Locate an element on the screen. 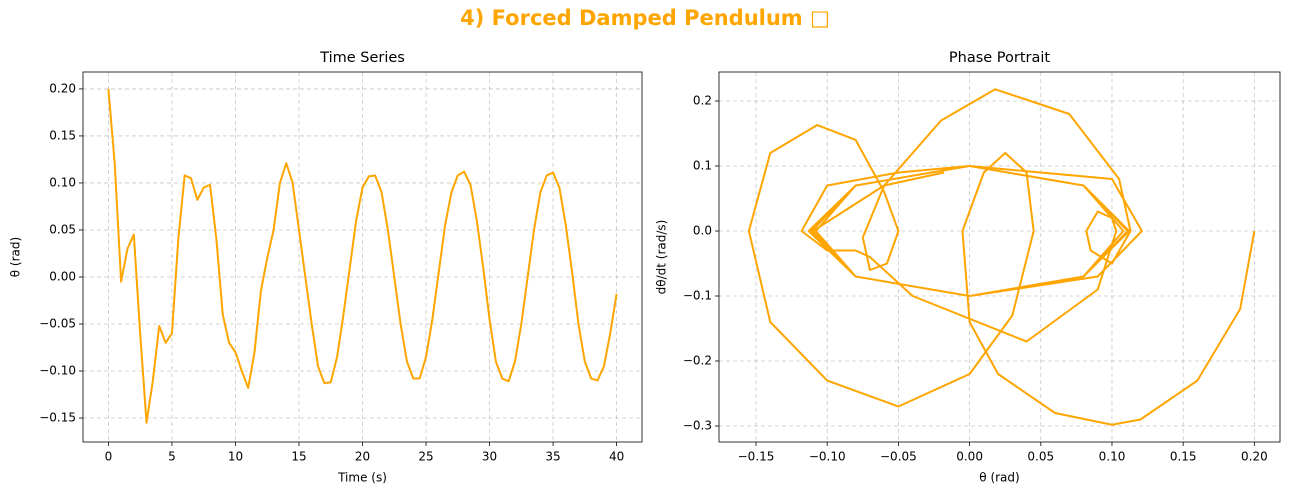  x-tick-label: 40 is located at coordinates (616, 457).